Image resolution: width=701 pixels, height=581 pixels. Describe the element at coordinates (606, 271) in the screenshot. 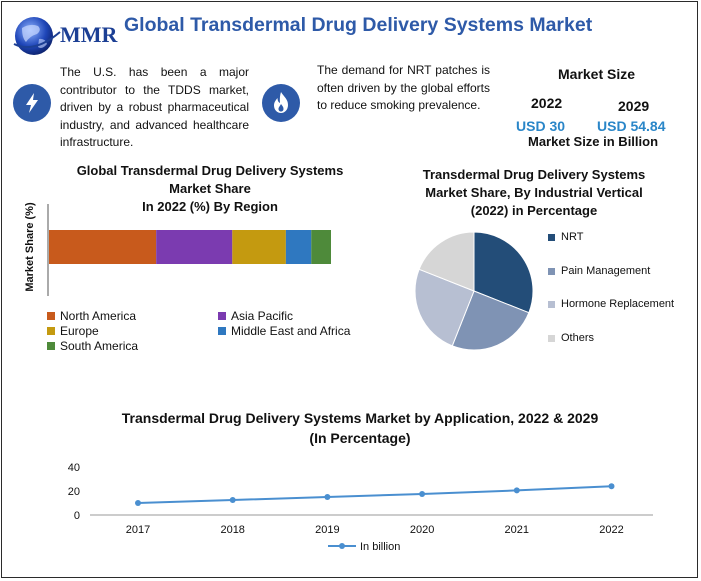

I see `legend-label: Pain Management` at that location.